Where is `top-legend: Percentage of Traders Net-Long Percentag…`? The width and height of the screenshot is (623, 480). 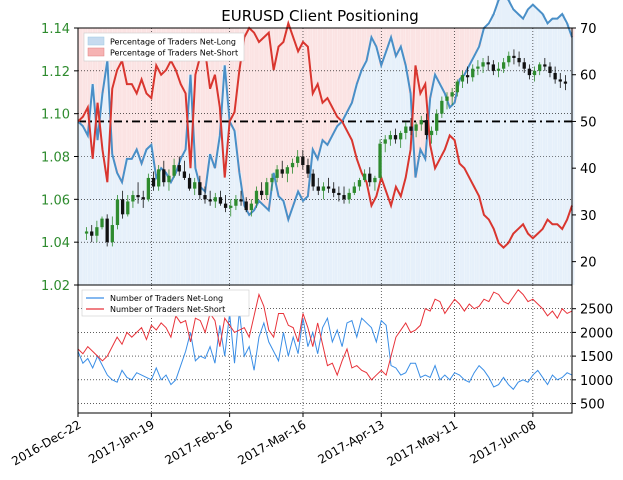 top-legend: Percentage of Traders Net-Long Percentag… is located at coordinates (164, 47).